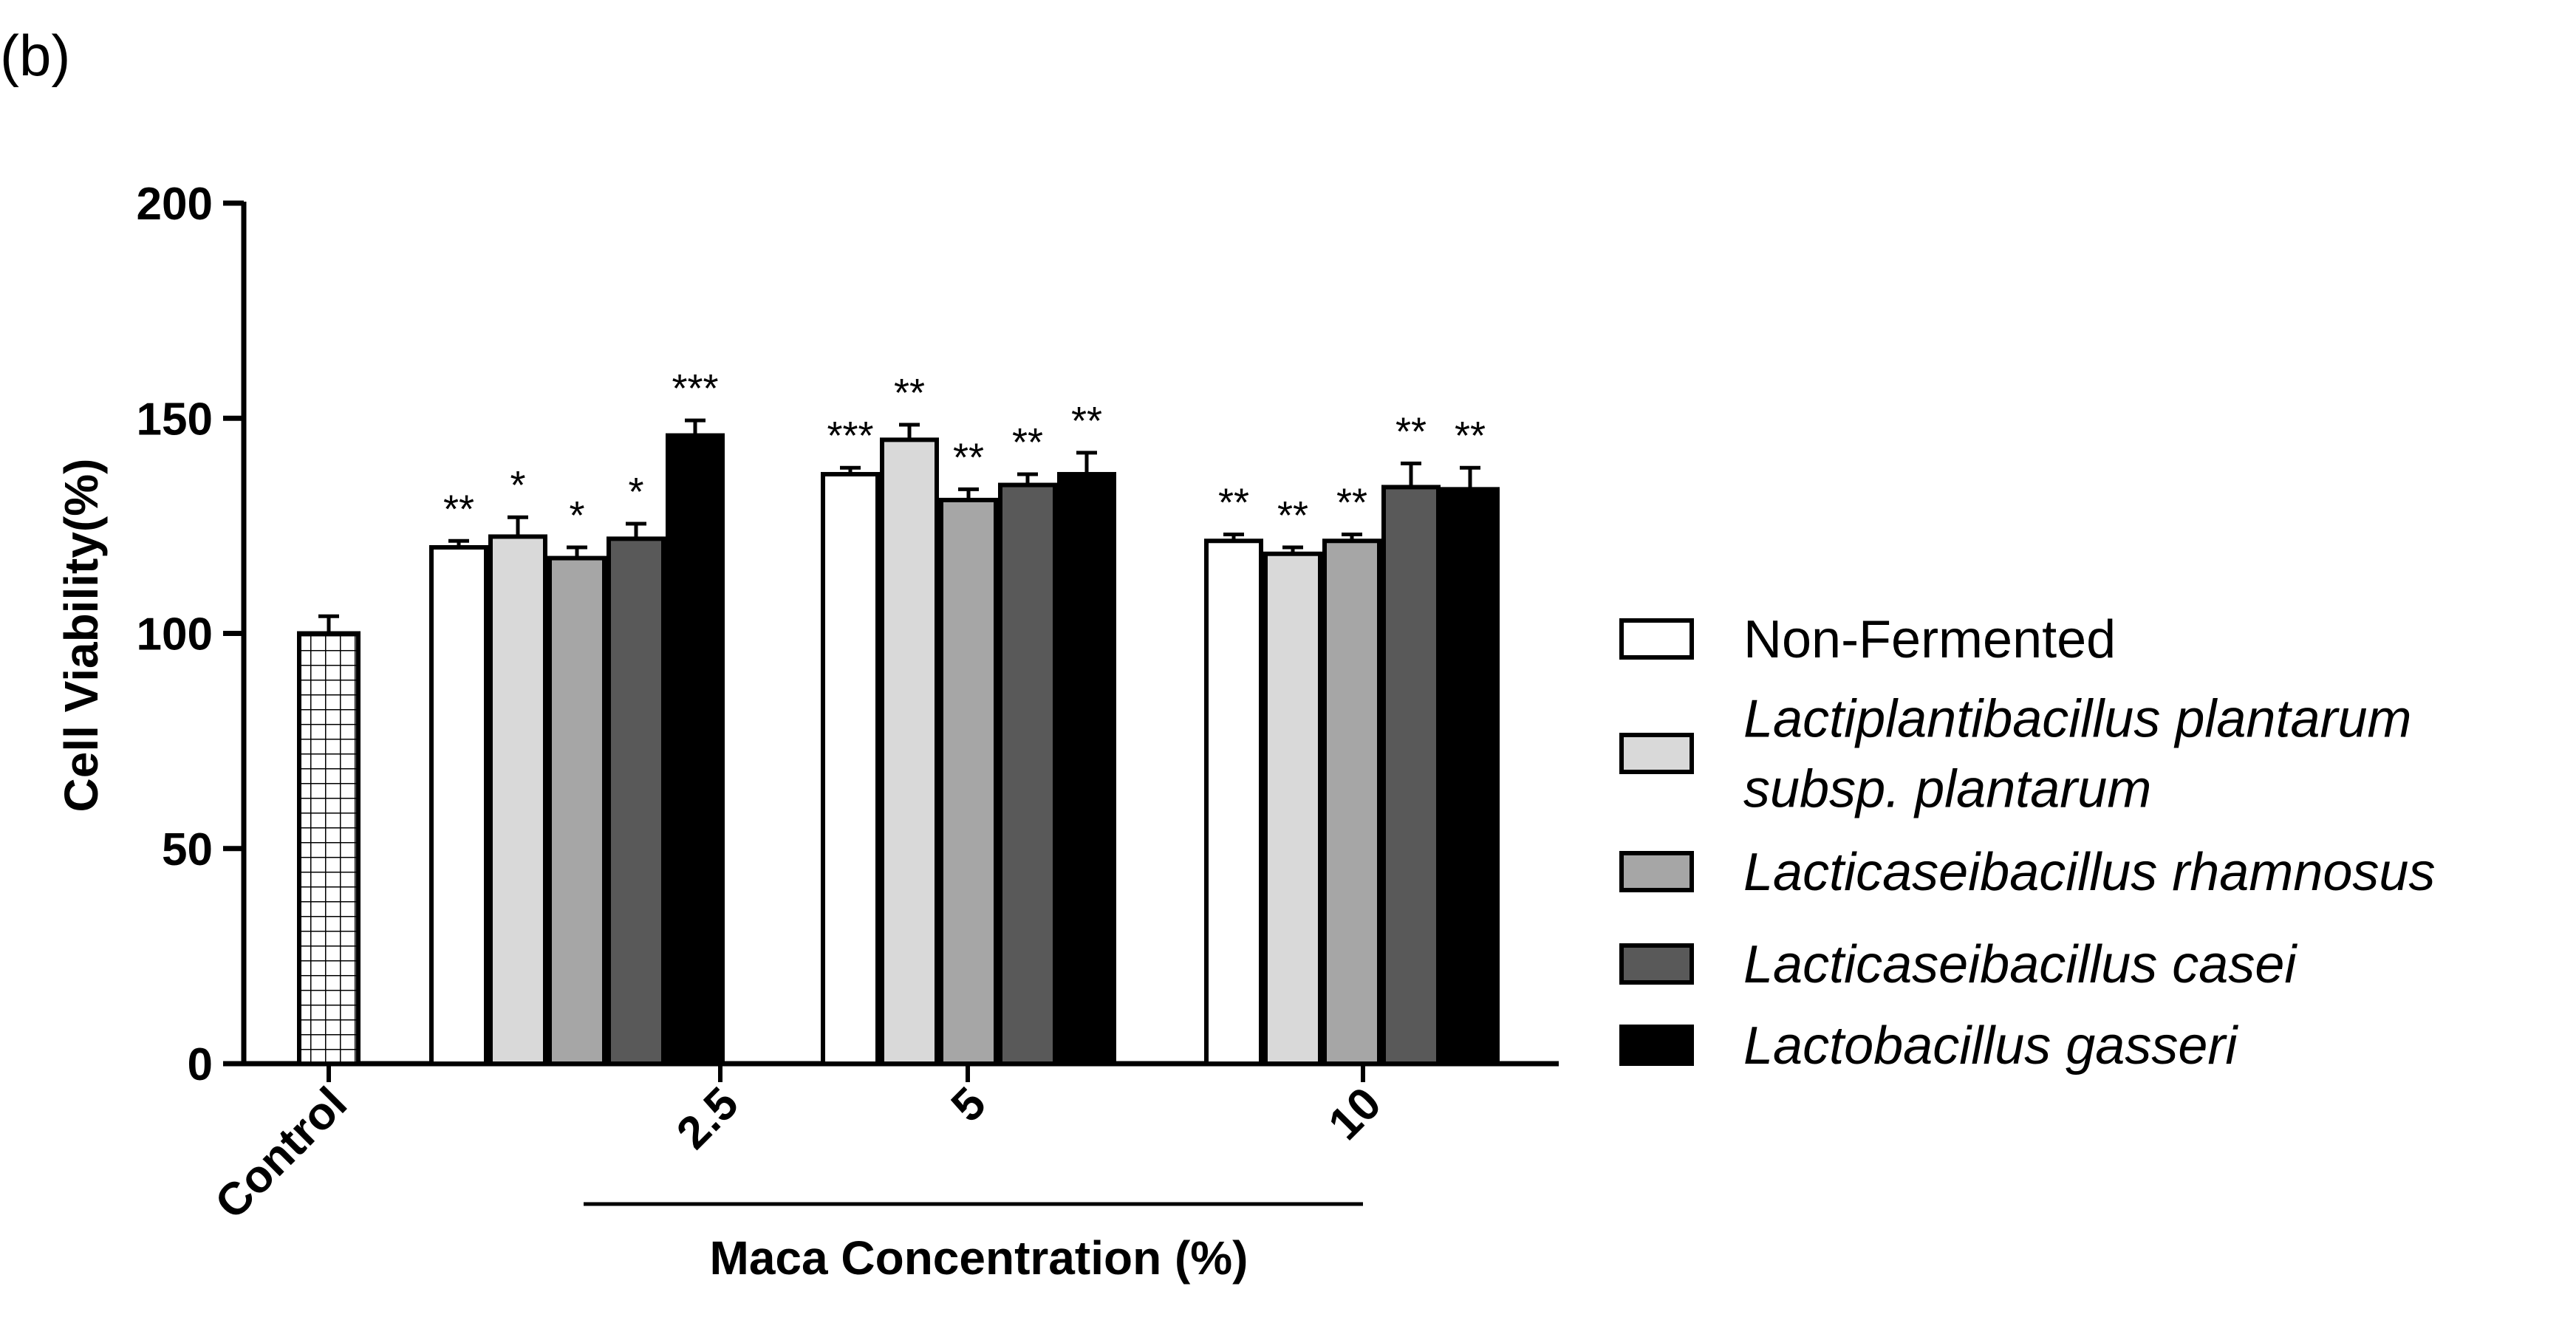 The width and height of the screenshot is (2576, 1320). Describe the element at coordinates (175, 205) in the screenshot. I see `y-tick-label: 200` at that location.